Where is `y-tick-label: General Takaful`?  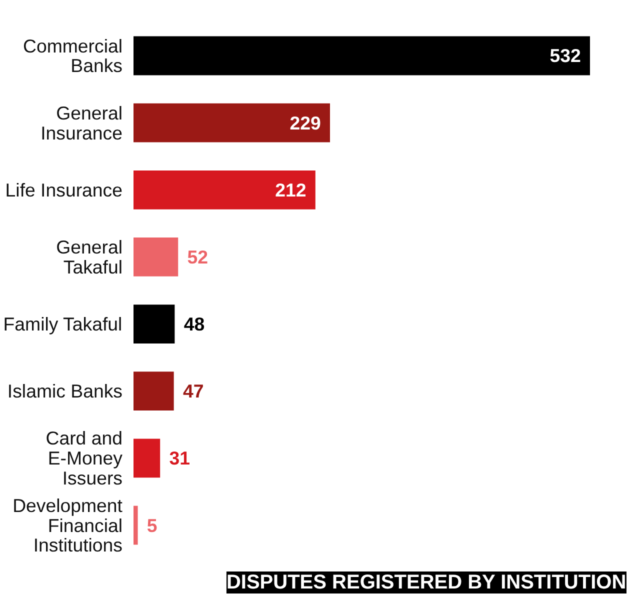 y-tick-label: General Takaful is located at coordinates (89, 257).